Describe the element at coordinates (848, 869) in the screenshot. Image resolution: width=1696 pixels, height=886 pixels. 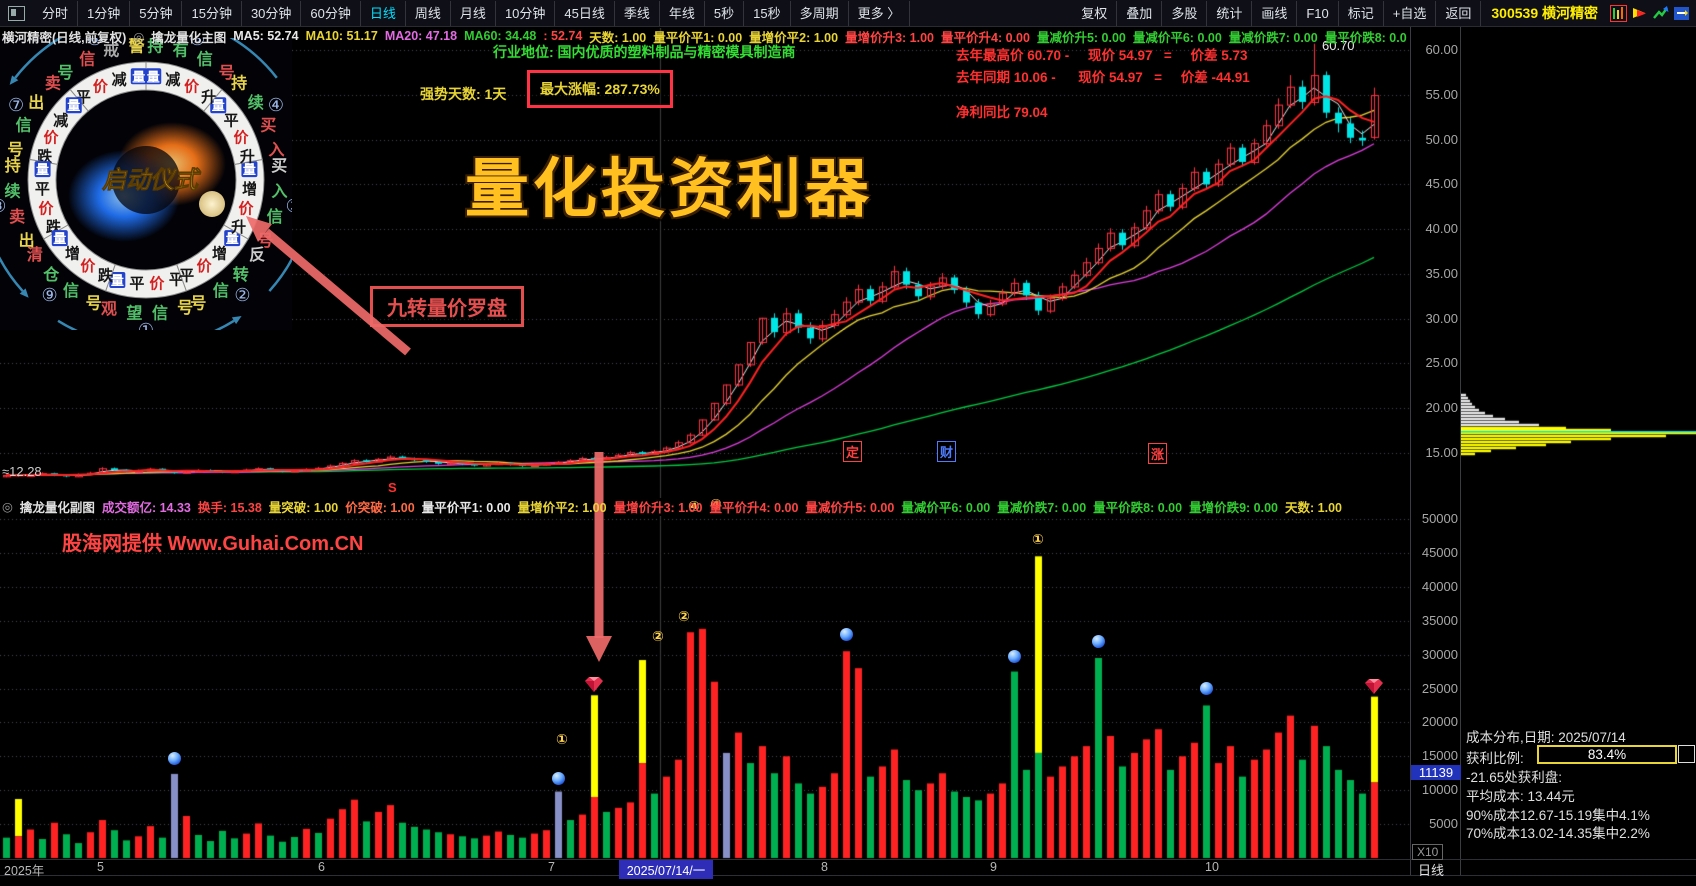
I see `time-axis: 2025/07/14/一 2025年 5 6 7 8 9 10` at that location.